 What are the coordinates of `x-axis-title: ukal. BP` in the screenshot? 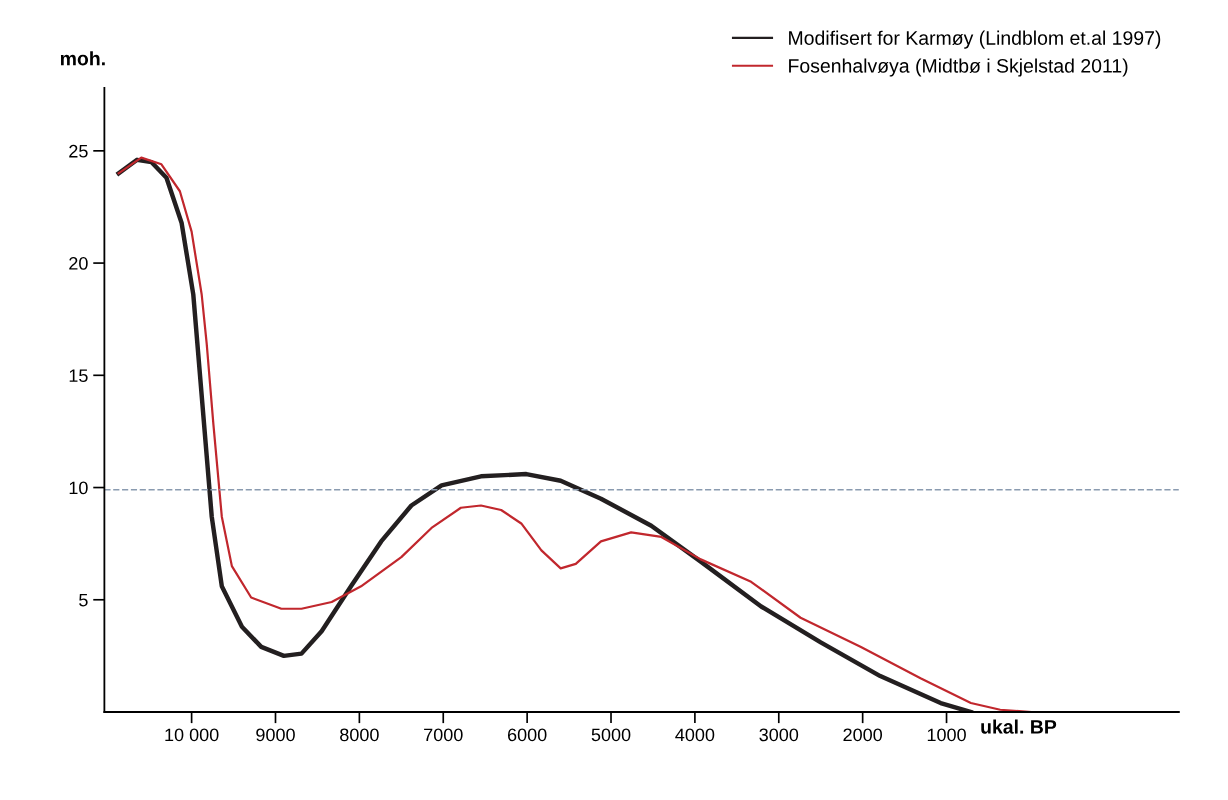 It's located at (1019, 726).